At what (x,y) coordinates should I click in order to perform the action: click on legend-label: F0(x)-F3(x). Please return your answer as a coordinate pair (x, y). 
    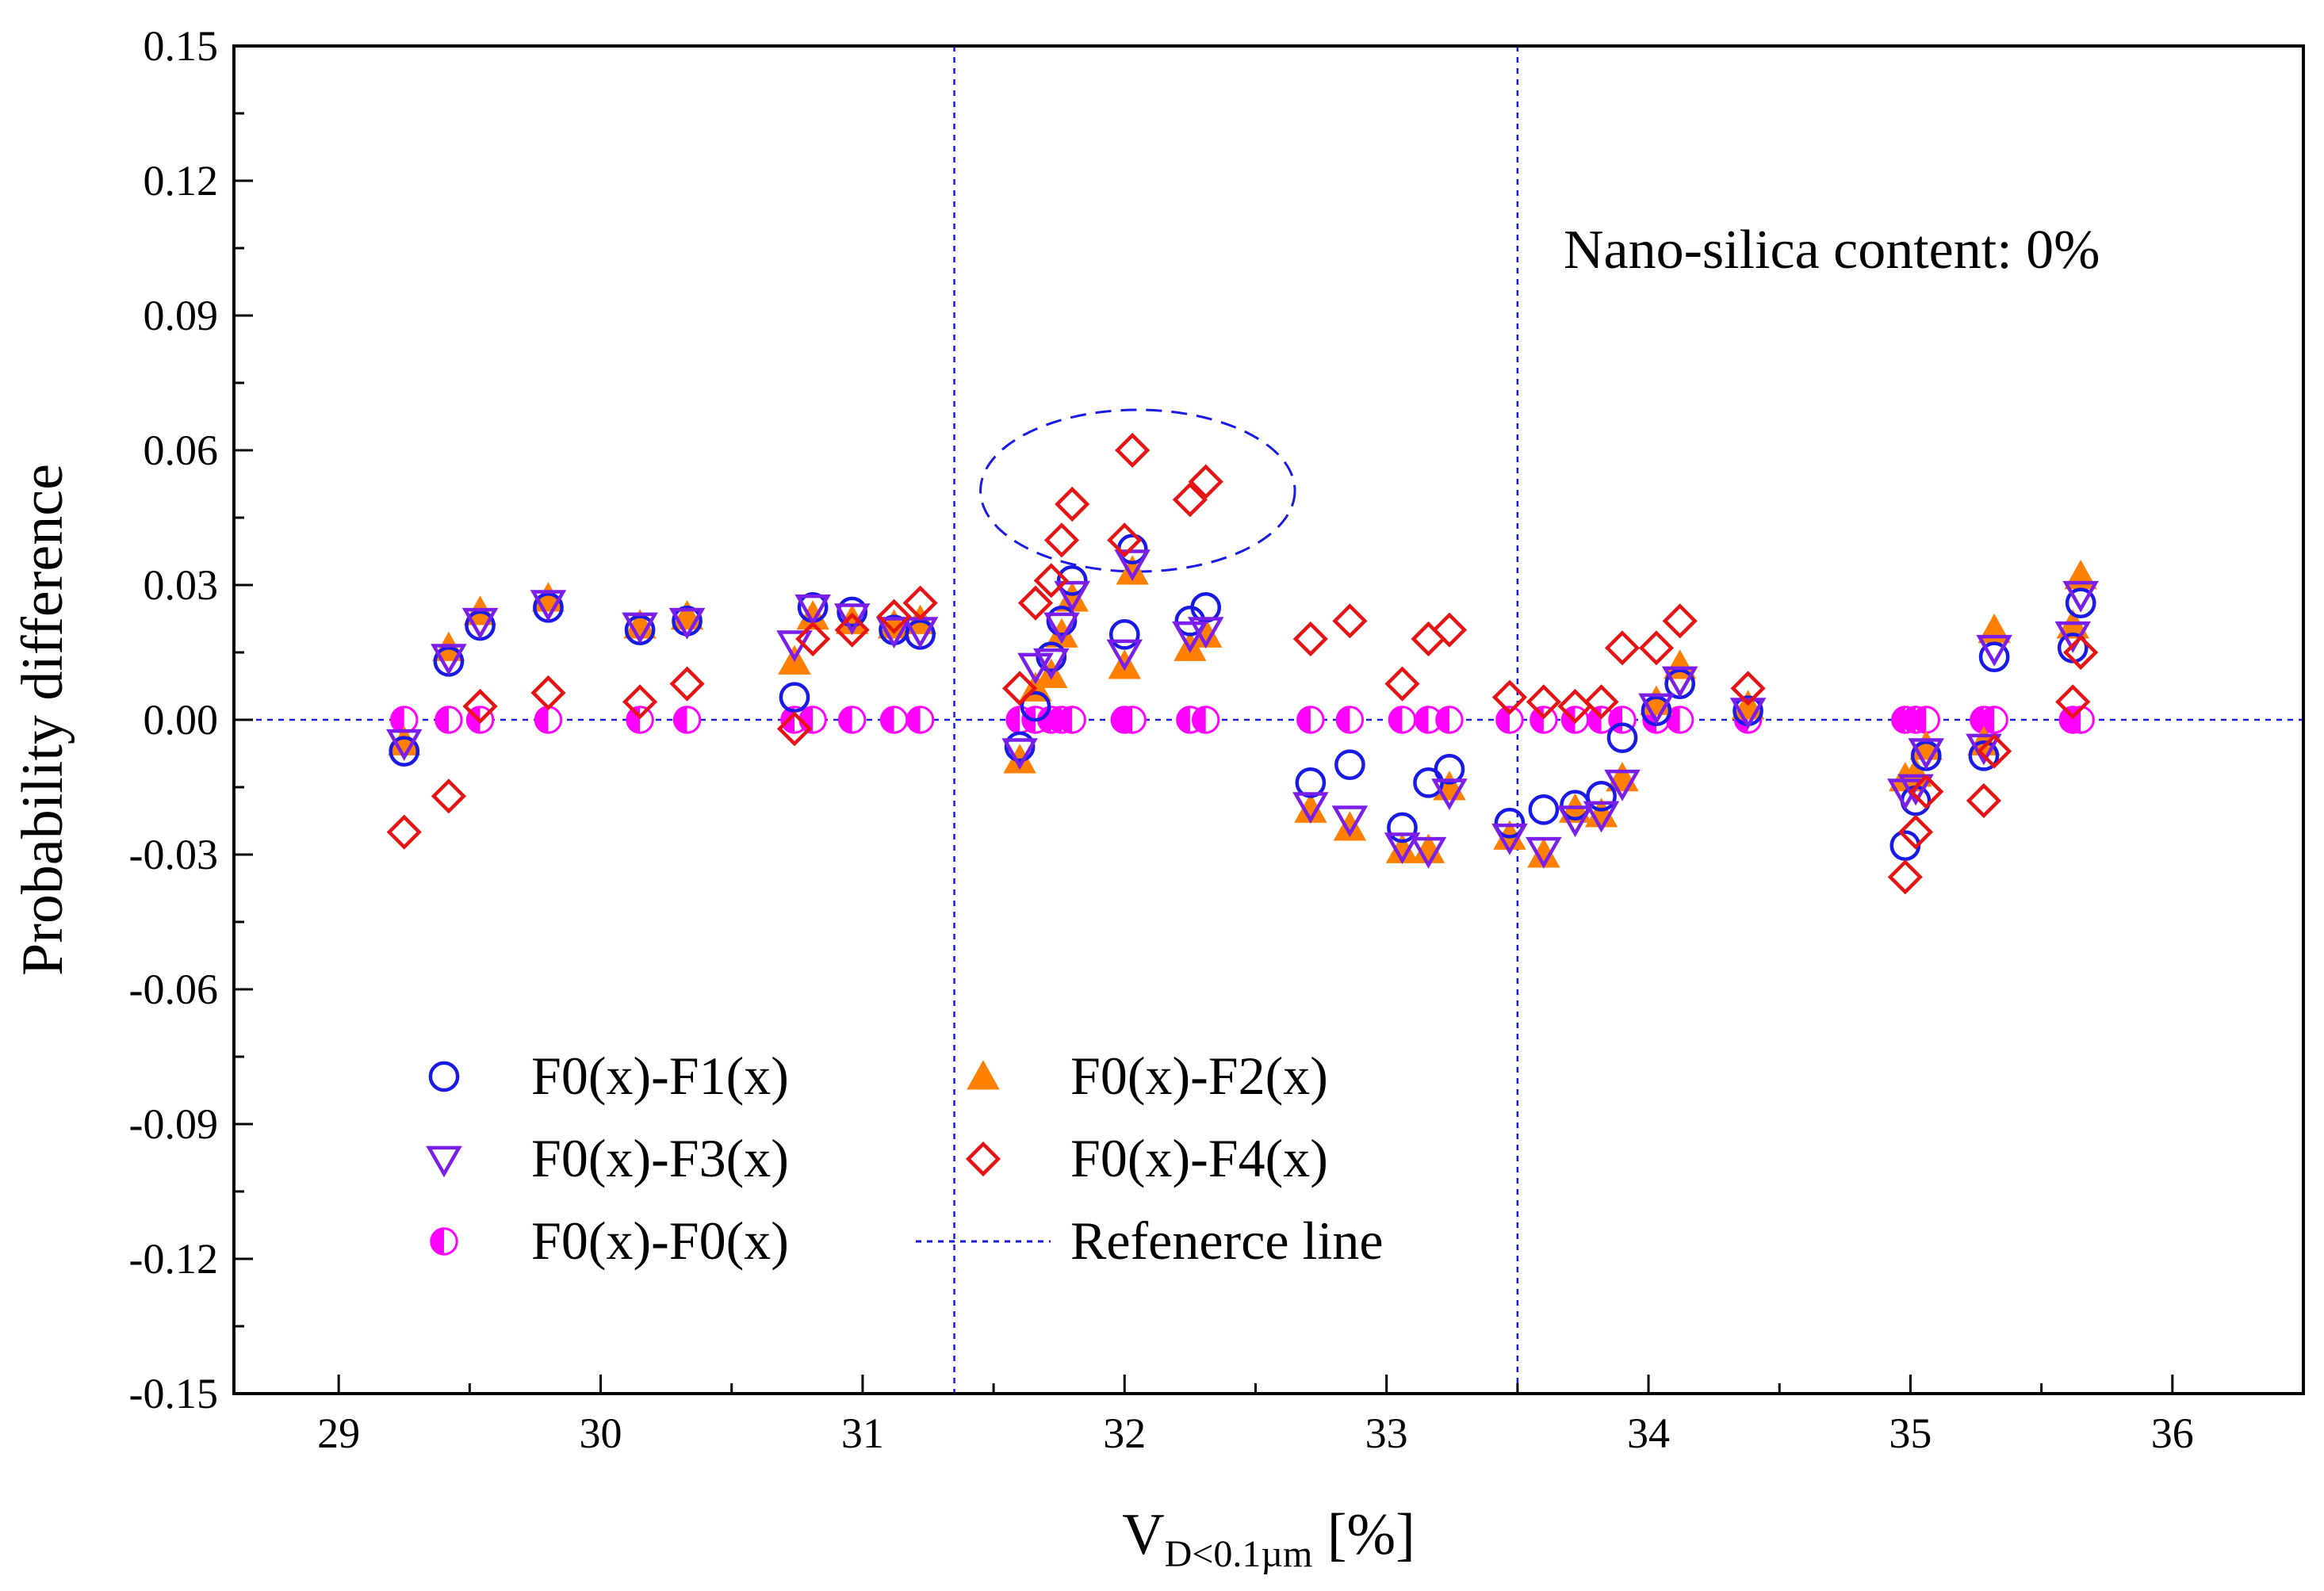
    Looking at the image, I should click on (660, 1158).